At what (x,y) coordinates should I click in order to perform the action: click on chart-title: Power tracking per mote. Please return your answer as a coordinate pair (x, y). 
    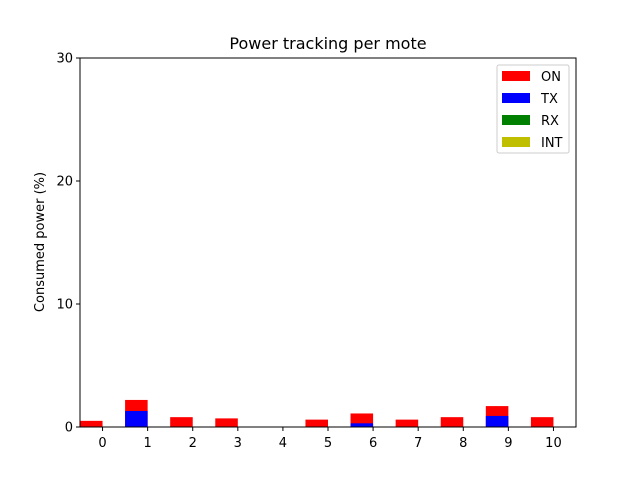
    Looking at the image, I should click on (327, 43).